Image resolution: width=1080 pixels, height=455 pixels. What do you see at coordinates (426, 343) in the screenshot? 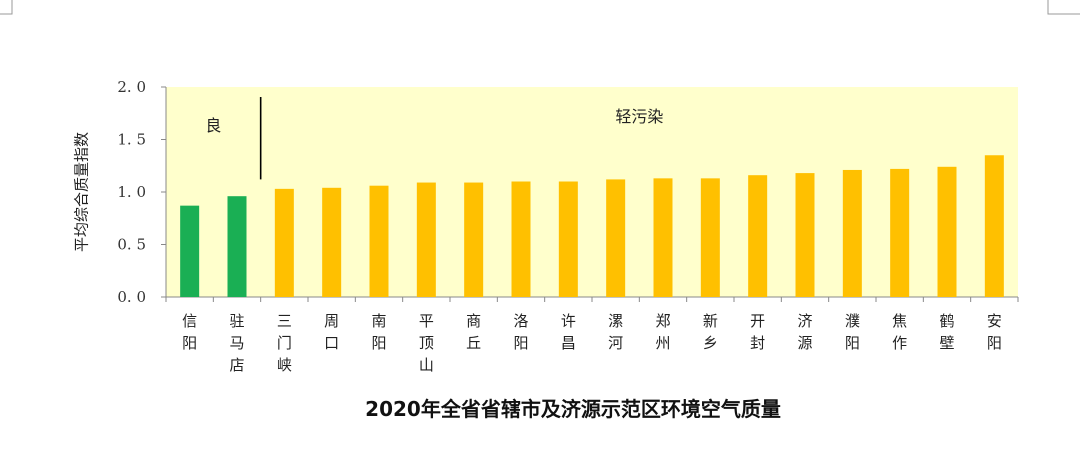
I see `category-label: 平顶山` at bounding box center [426, 343].